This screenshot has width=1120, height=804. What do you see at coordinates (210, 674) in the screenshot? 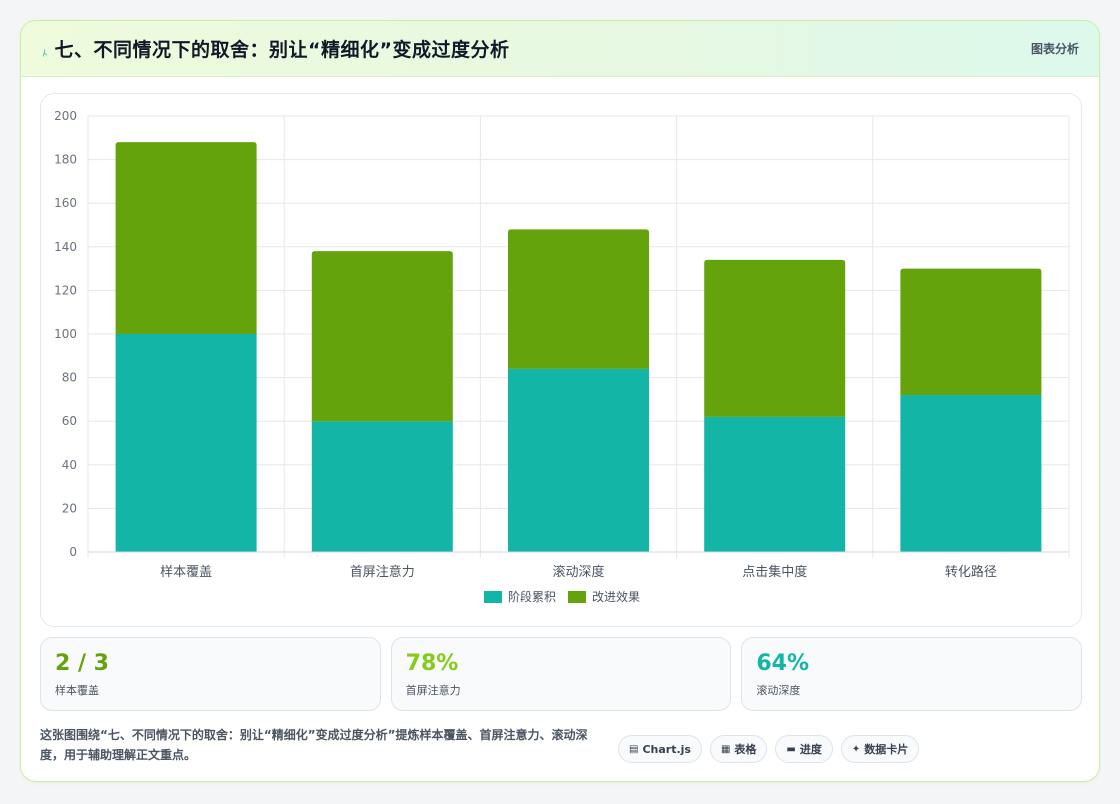
I see `stat-card: 2 / 3 样本覆盖` at bounding box center [210, 674].